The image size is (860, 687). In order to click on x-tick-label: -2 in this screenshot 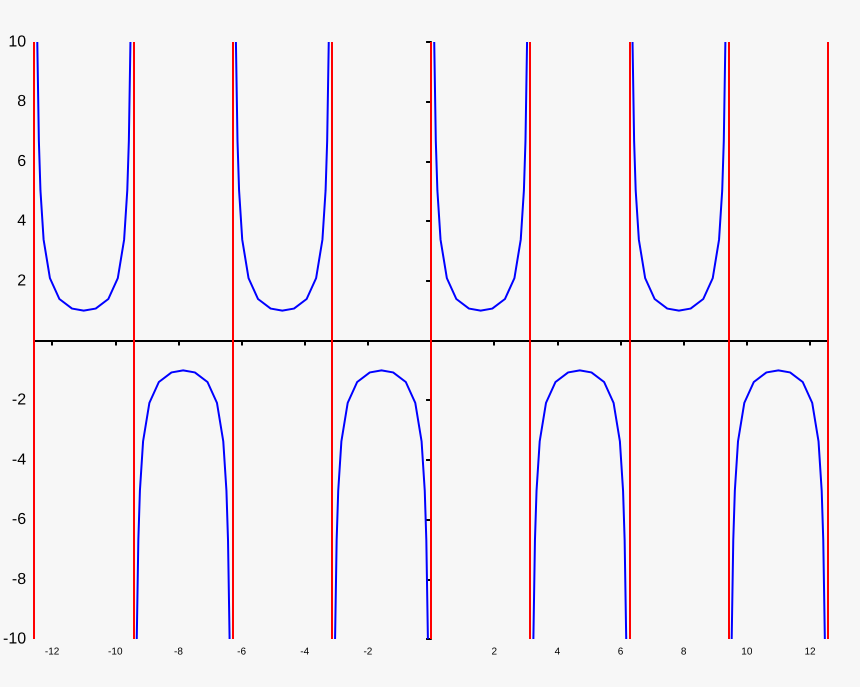, I will do `click(368, 652)`.